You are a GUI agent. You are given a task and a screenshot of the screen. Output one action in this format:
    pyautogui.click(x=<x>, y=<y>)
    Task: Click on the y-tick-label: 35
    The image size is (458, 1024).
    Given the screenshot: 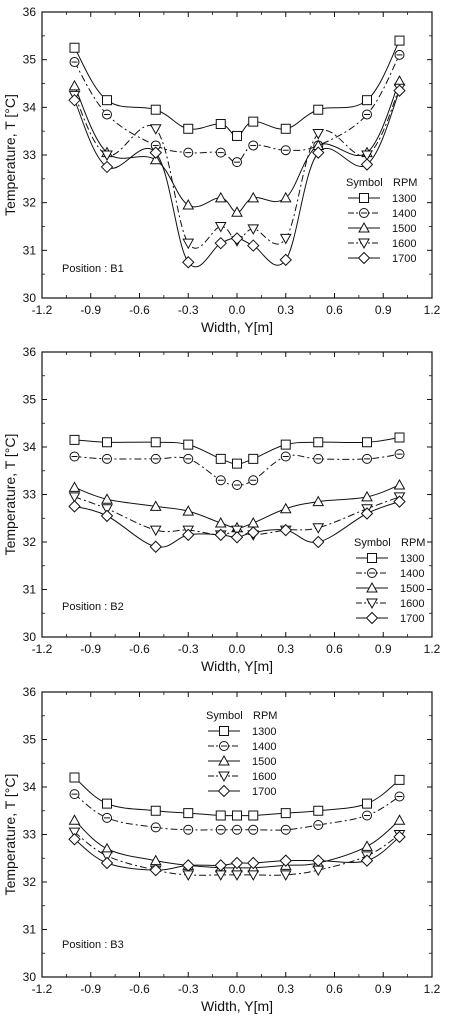 What is the action you would take?
    pyautogui.click(x=30, y=740)
    